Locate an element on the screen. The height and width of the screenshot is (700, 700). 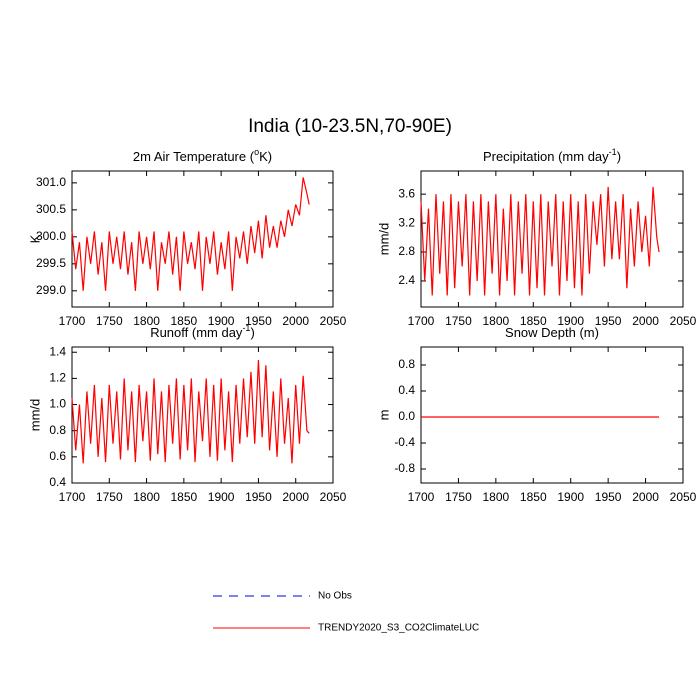
title-part: Snow Depth (m) is located at coordinates (552, 332).